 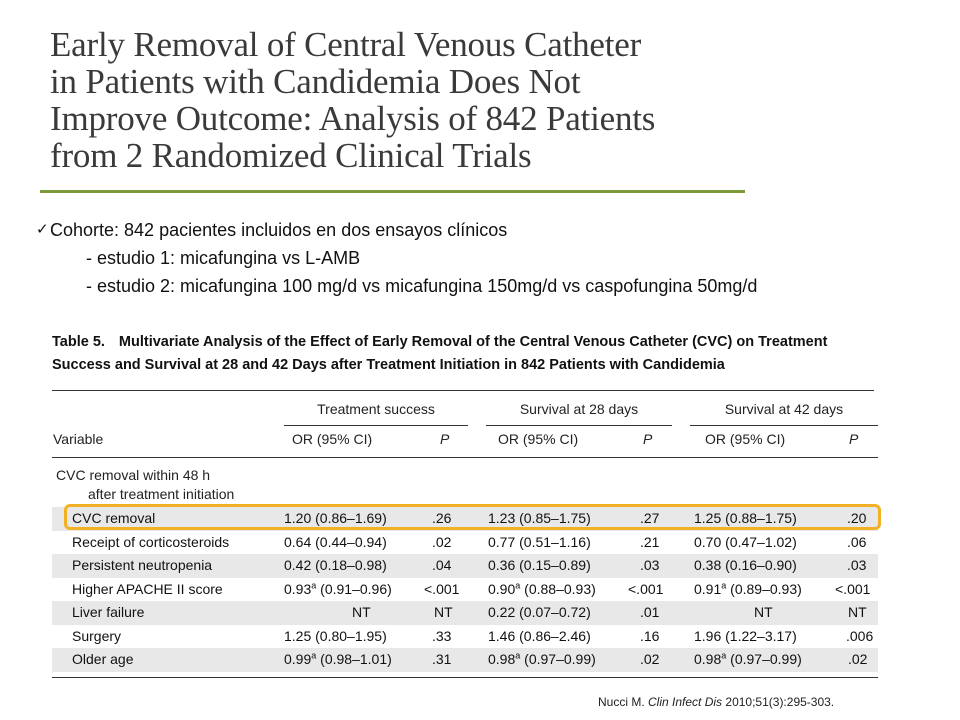 I want to click on p-cell: .31, so click(x=442, y=659).